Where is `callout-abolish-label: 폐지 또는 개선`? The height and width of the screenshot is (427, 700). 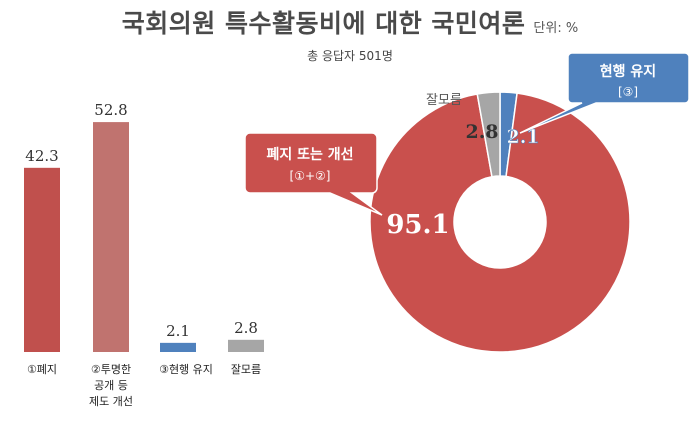
callout-abolish-label: 폐지 또는 개선 is located at coordinates (309, 155).